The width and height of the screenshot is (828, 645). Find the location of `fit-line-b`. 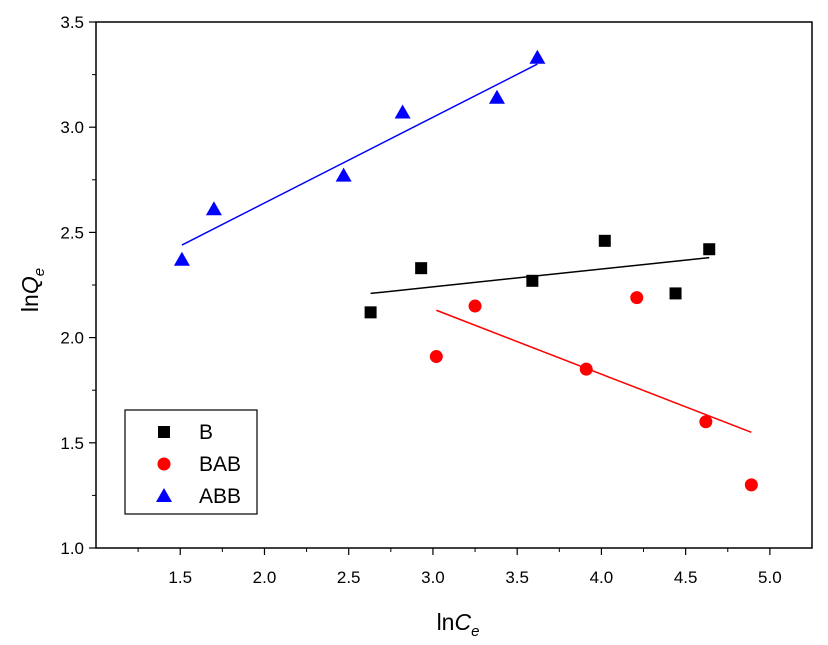

fit-line-b is located at coordinates (540, 275).